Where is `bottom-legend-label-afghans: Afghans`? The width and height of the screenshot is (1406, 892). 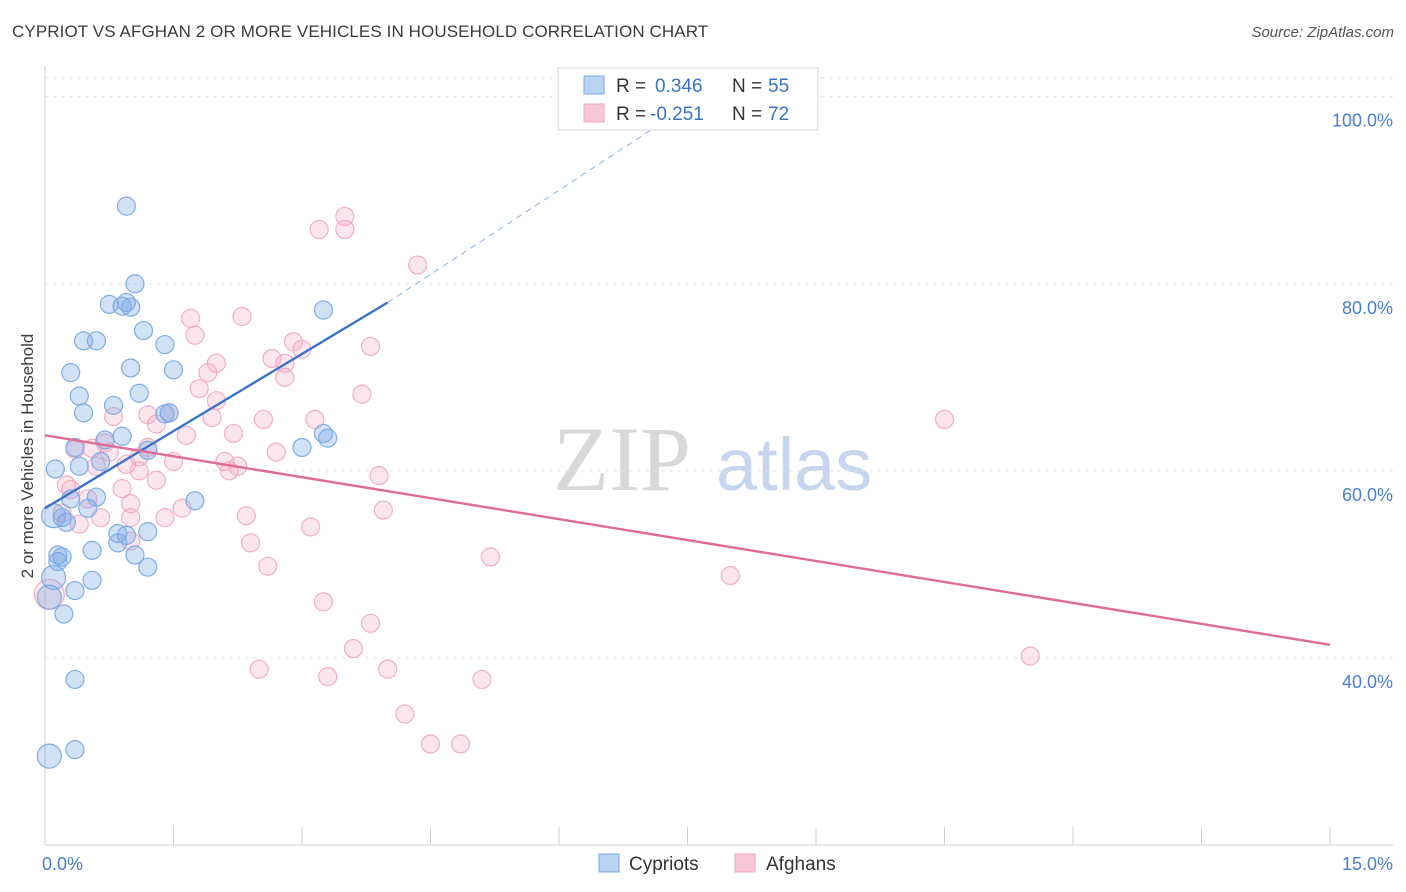 bottom-legend-label-afghans: Afghans is located at coordinates (801, 864).